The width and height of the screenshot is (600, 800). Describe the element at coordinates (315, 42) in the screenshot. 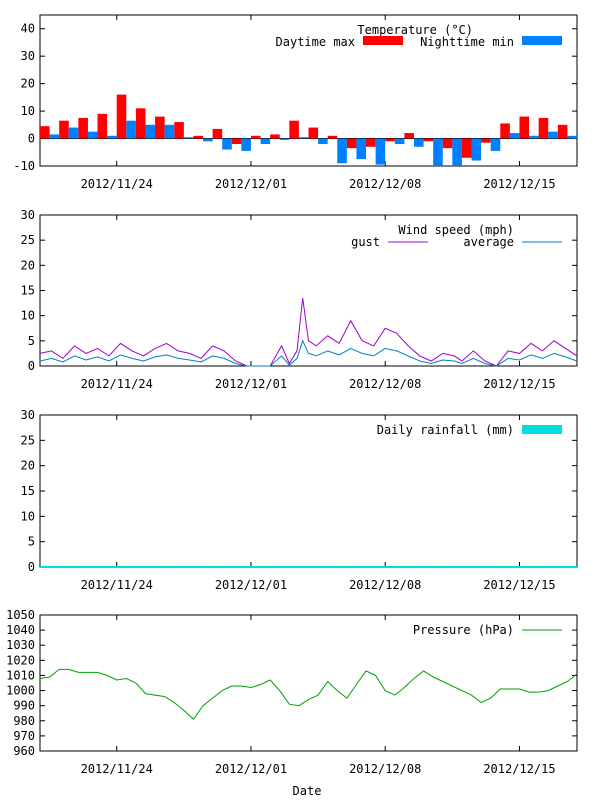

I see `legend-label-daytime: Daytime max` at that location.